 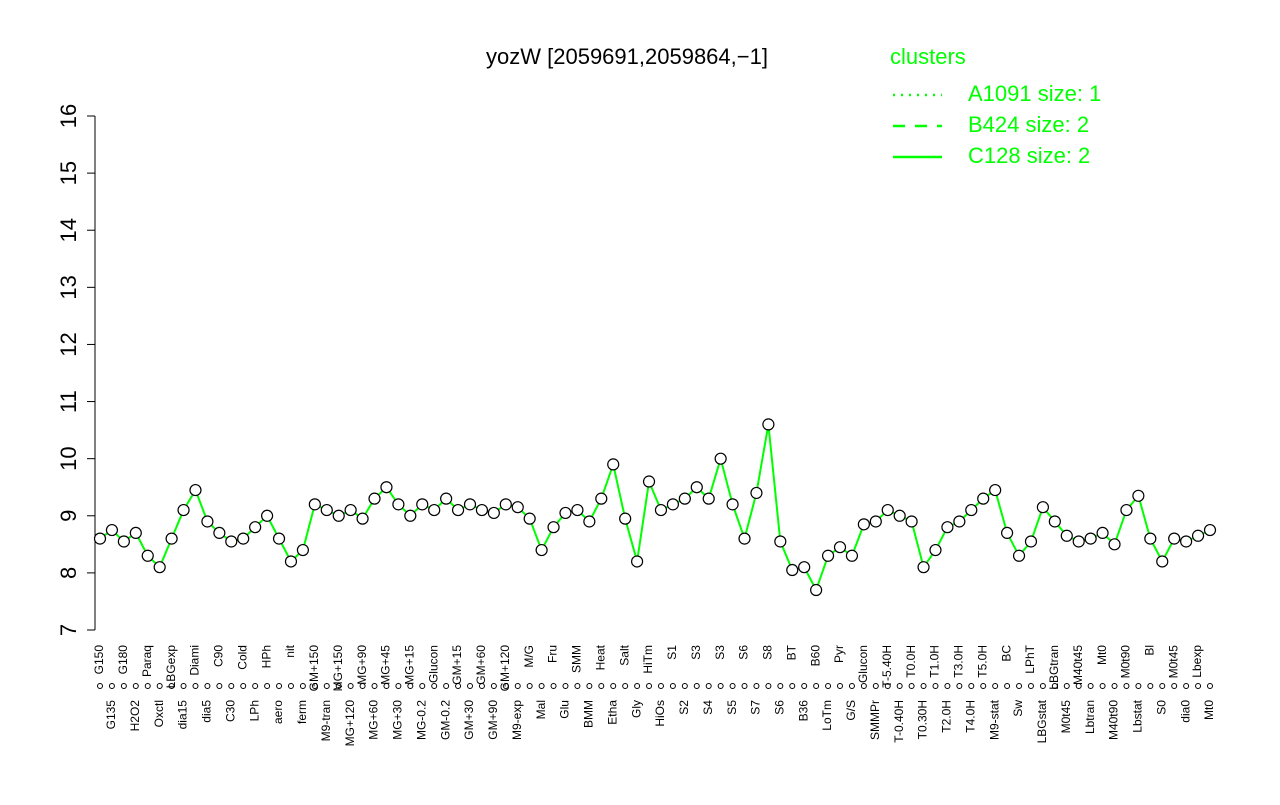 I want to click on y-tick-label: 10, so click(x=68, y=458).